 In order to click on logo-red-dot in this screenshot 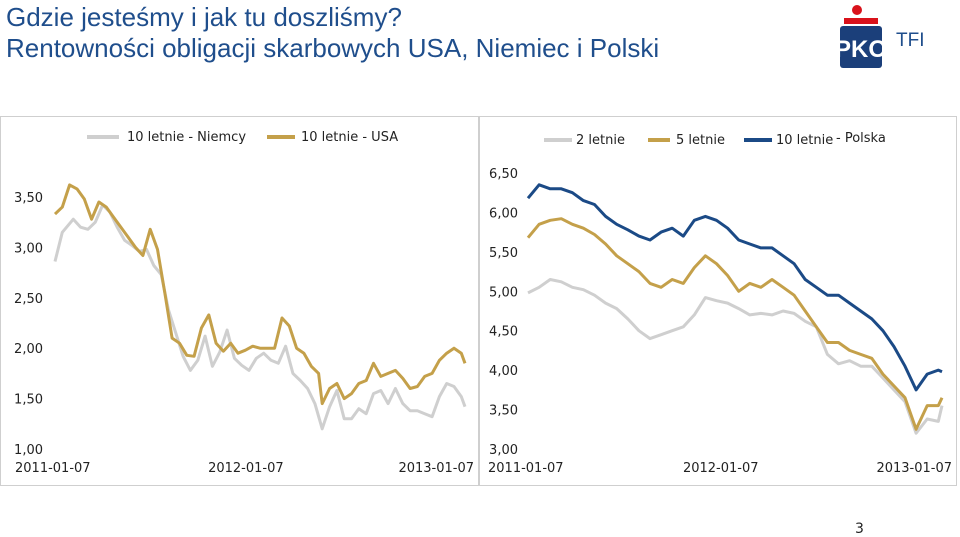, I will do `click(857, 10)`.